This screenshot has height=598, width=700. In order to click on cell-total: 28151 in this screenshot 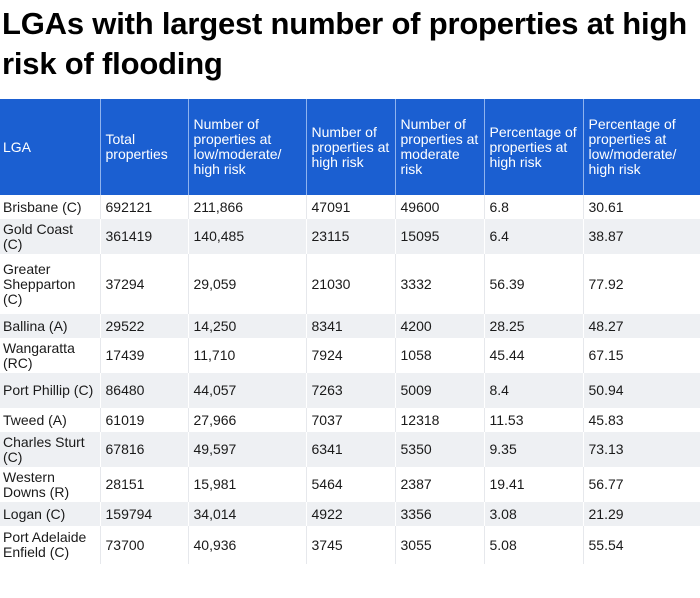, I will do `click(143, 484)`.